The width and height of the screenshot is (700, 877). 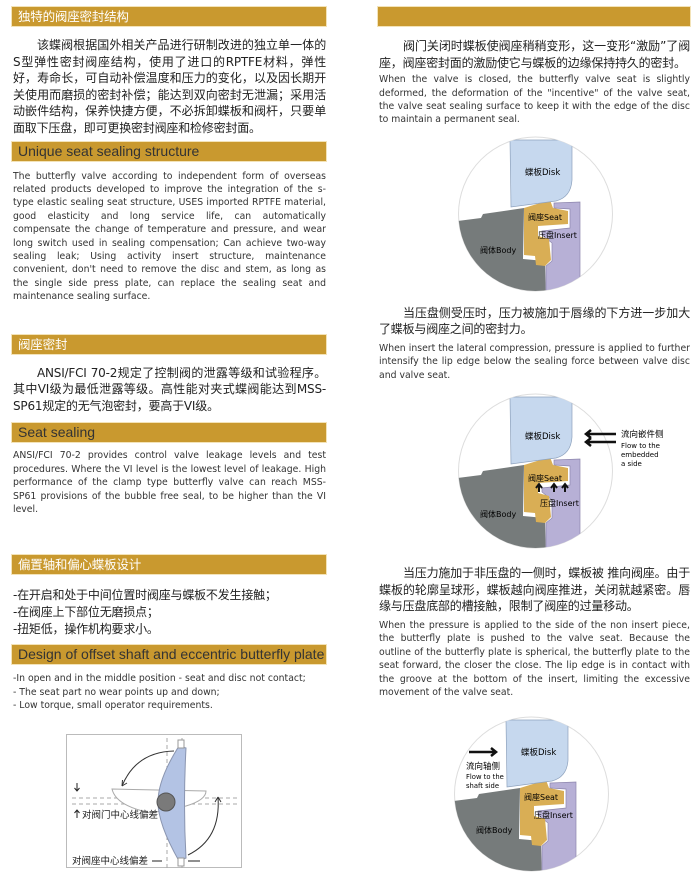 I want to click on seat-diagram-closed: 蝶板Disk 阀座Seat 压盘Insert 阀体Body, so click(x=536, y=216).